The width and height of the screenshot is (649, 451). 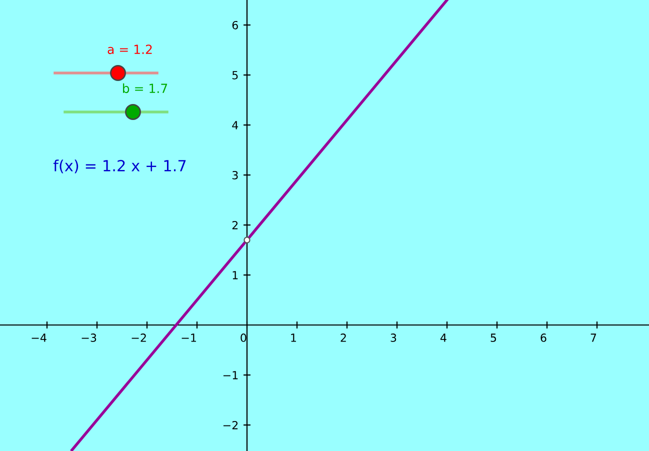 I want to click on y-tick-label: 1, so click(x=235, y=275).